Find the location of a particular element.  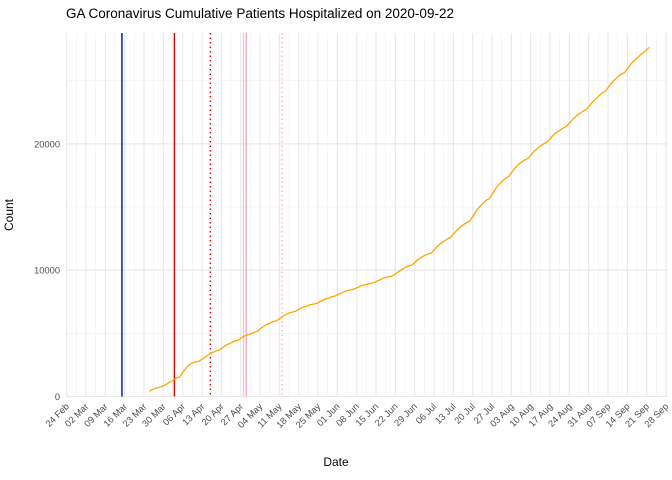

x-tick-label: 20 Jul is located at coordinates (464, 413).